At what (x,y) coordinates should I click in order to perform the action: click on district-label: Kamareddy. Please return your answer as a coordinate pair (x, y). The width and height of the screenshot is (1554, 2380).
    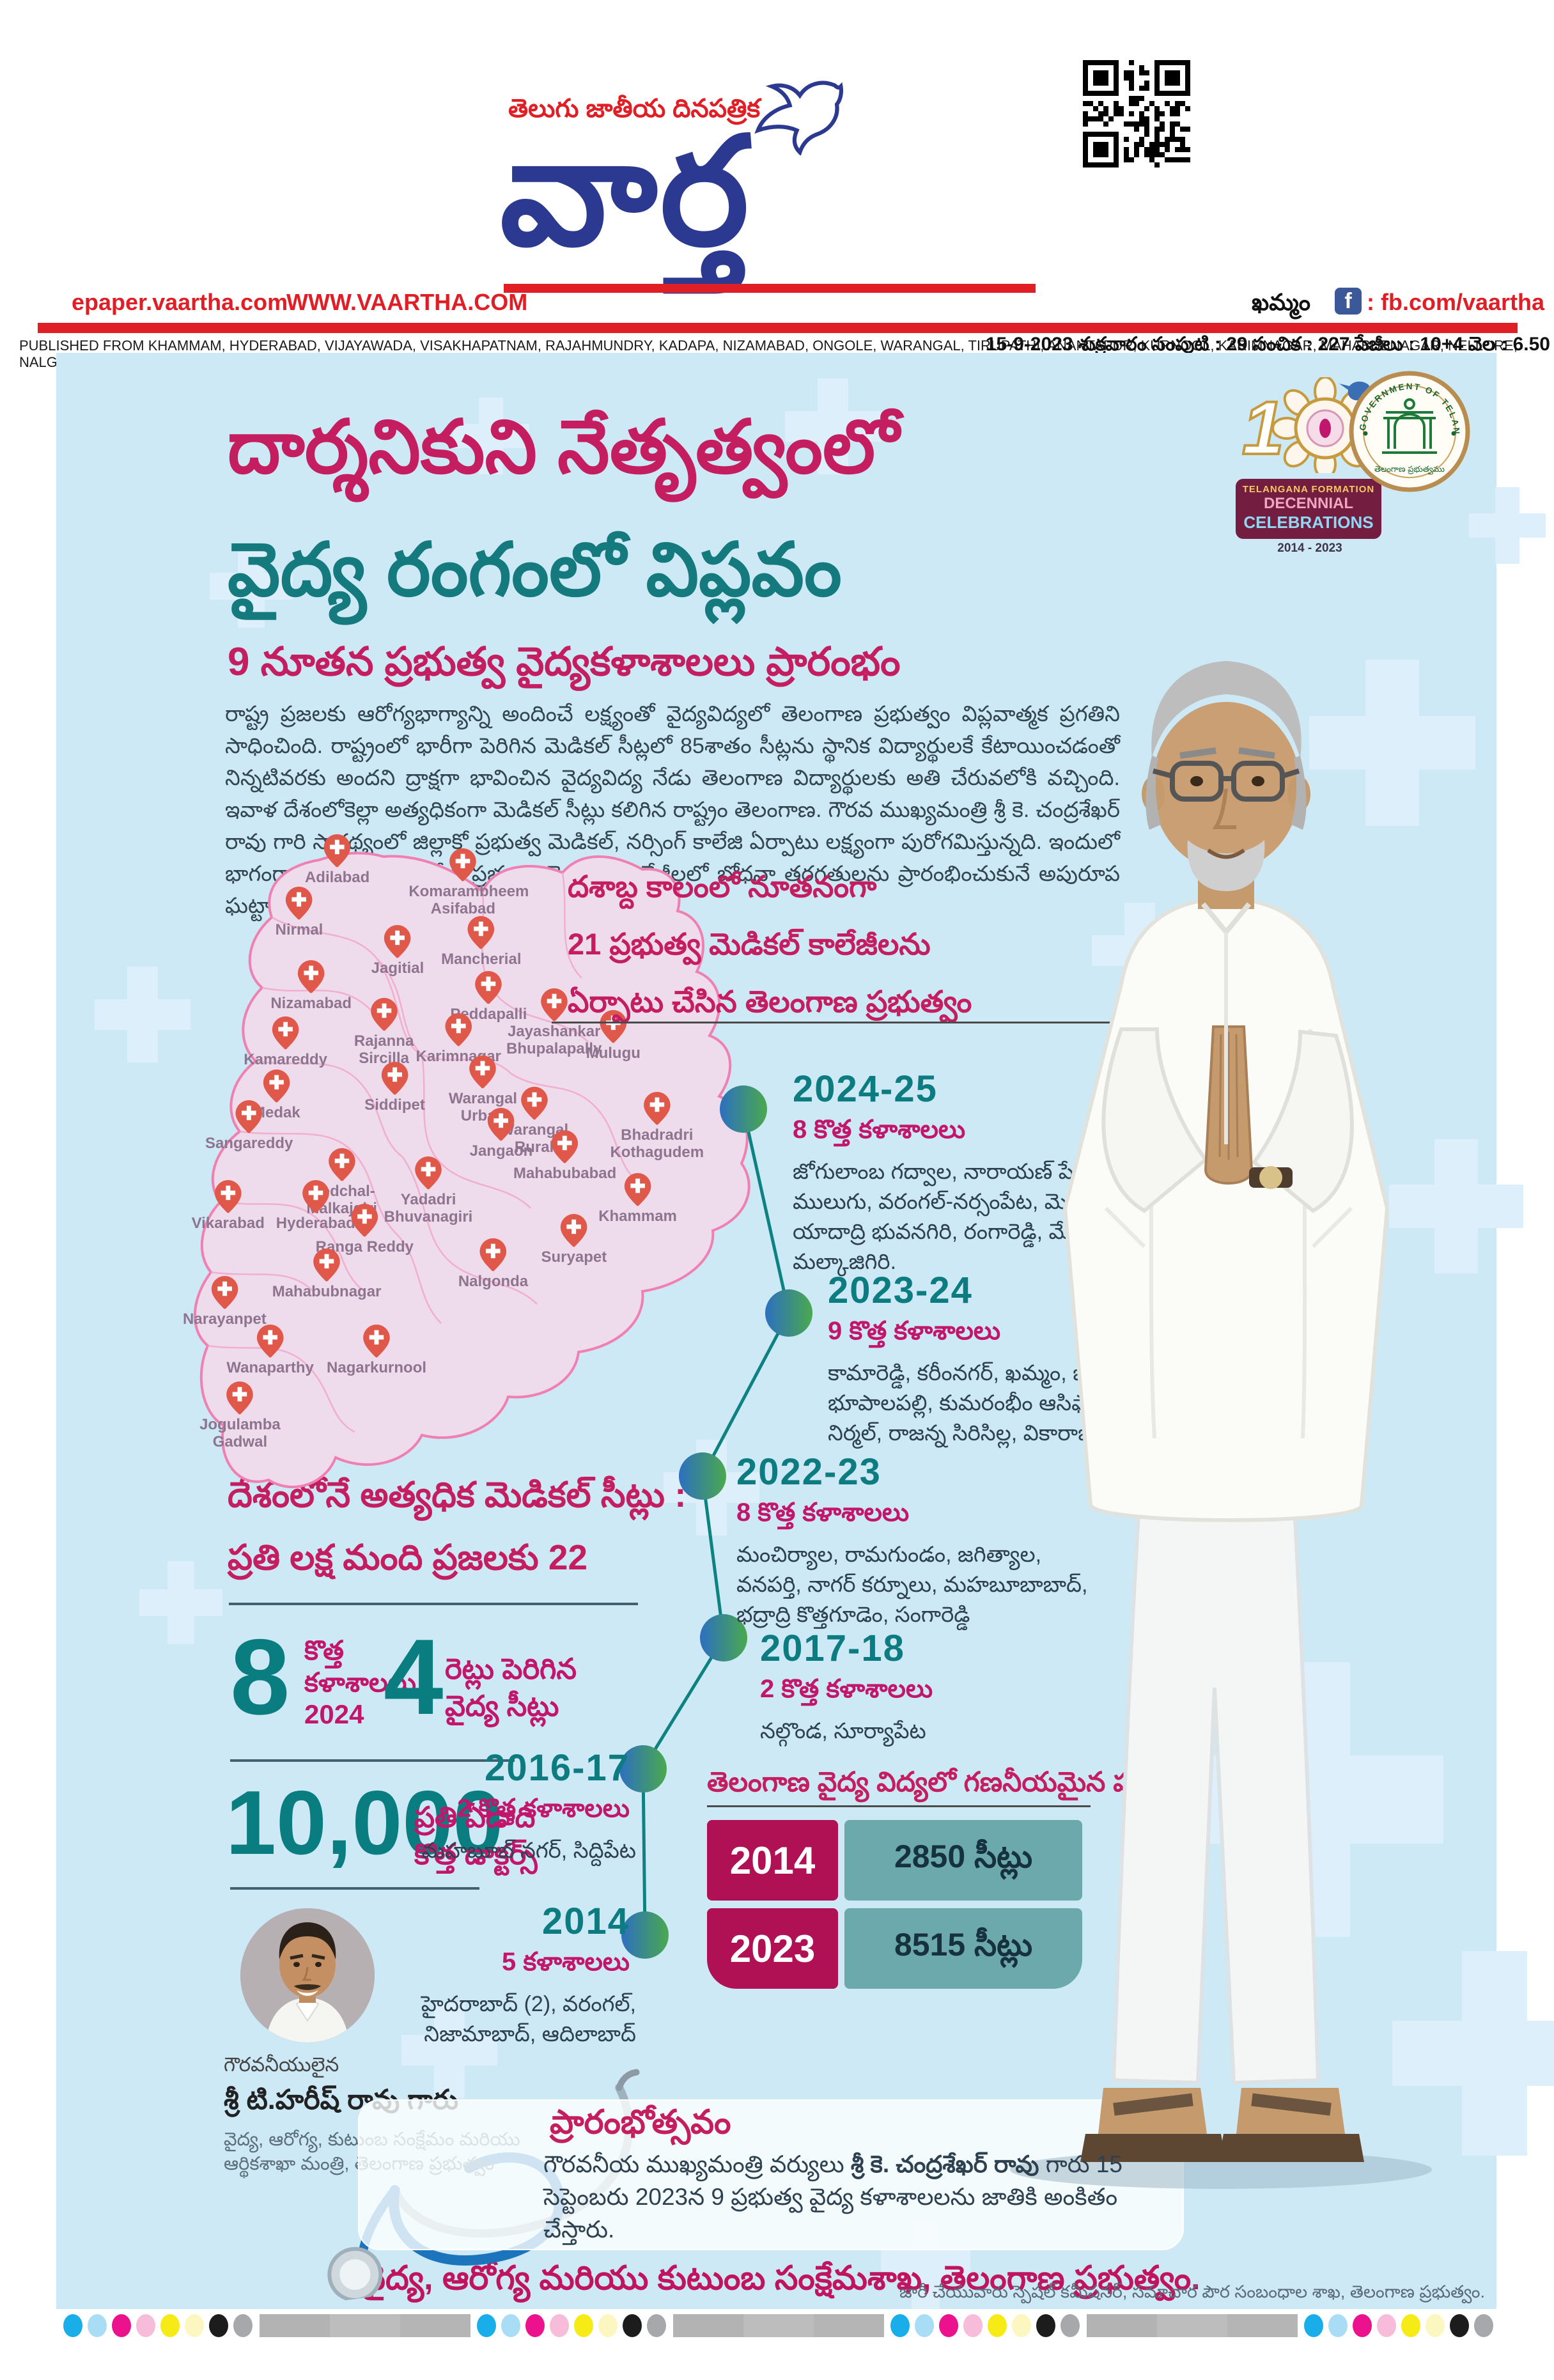
    Looking at the image, I should click on (285, 1059).